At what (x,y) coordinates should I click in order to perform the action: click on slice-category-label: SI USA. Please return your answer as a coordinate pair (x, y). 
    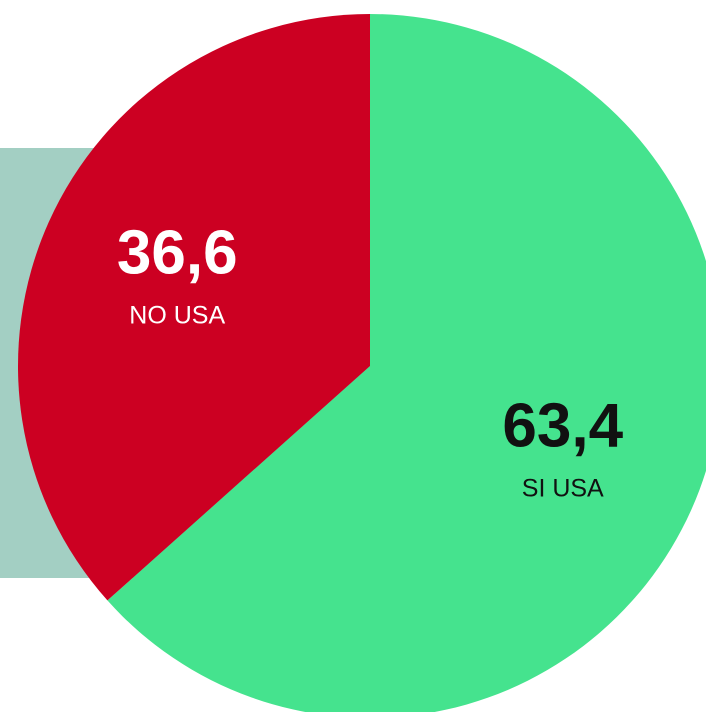
    Looking at the image, I should click on (563, 488).